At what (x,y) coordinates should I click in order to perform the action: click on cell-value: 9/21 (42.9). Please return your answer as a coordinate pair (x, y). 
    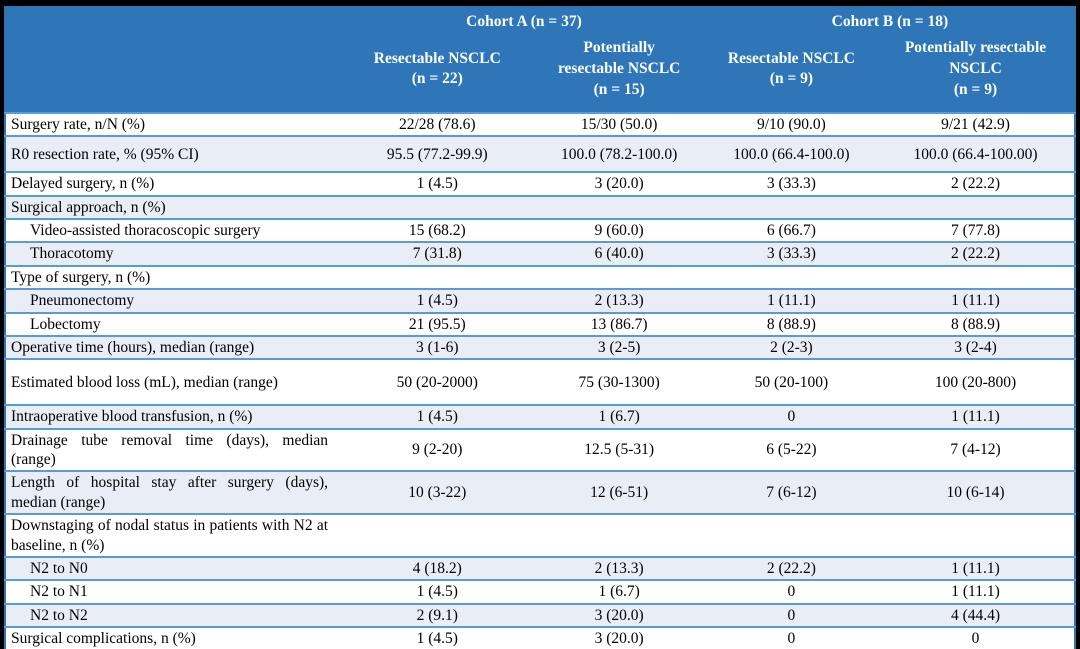
    Looking at the image, I should click on (976, 124).